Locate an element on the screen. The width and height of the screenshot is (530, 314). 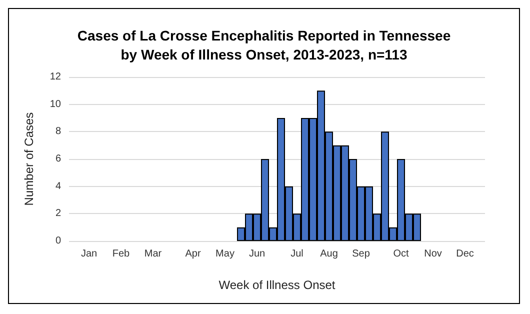
x-tick-label: Feb is located at coordinates (121, 254).